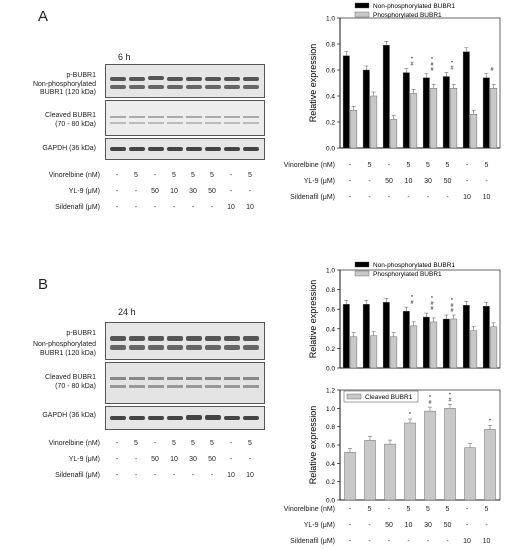 The height and width of the screenshot is (550, 513). I want to click on panel-a-chart-treat-cell-2-7: 10, so click(486, 197).